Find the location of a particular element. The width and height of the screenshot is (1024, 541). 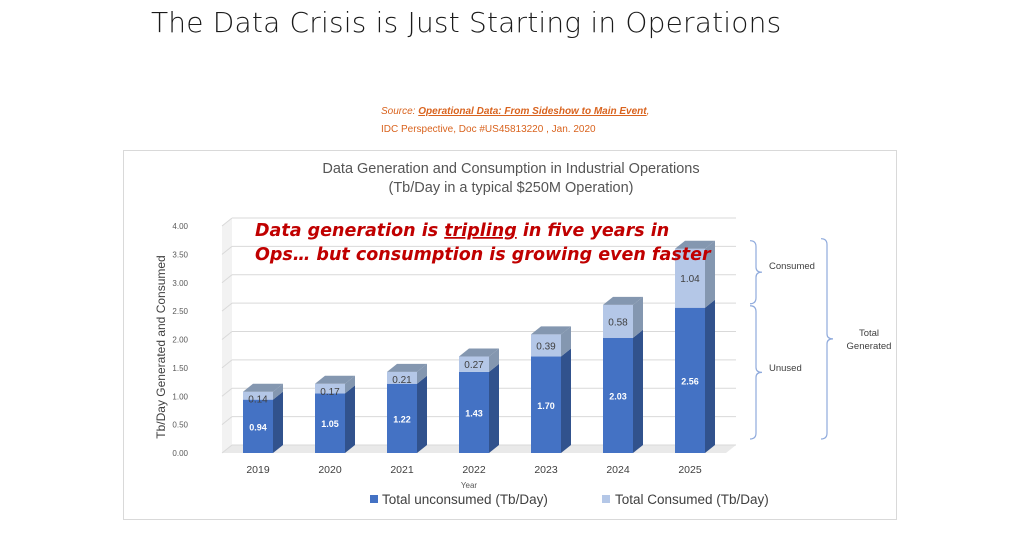

data-label-unconsumed: 2.56 is located at coordinates (690, 381).